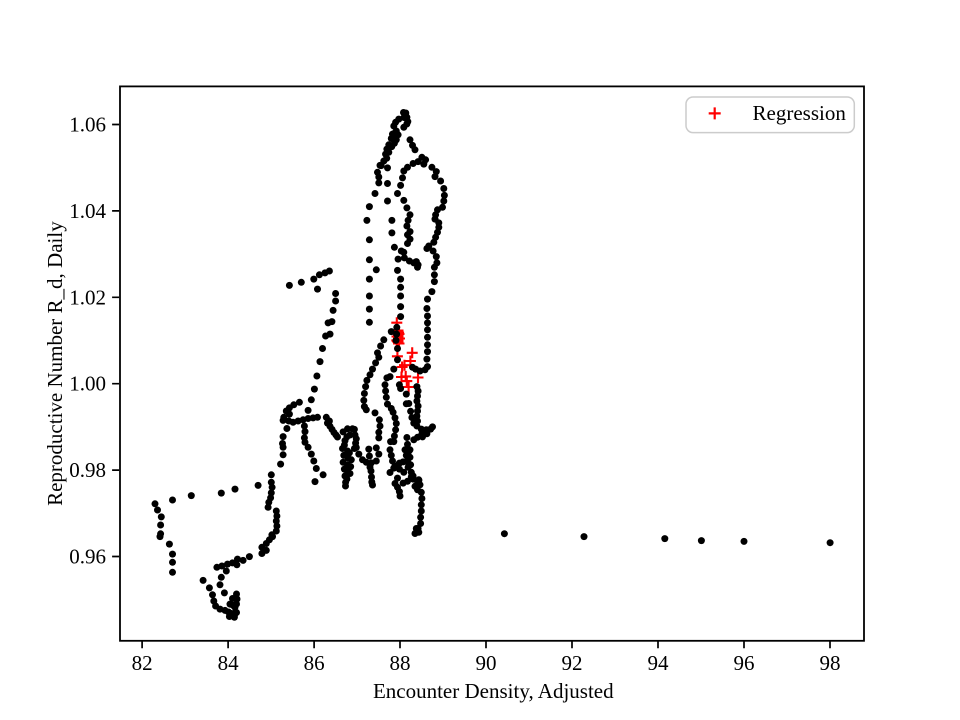  What do you see at coordinates (800, 113) in the screenshot?
I see `svg-text: Regression` at bounding box center [800, 113].